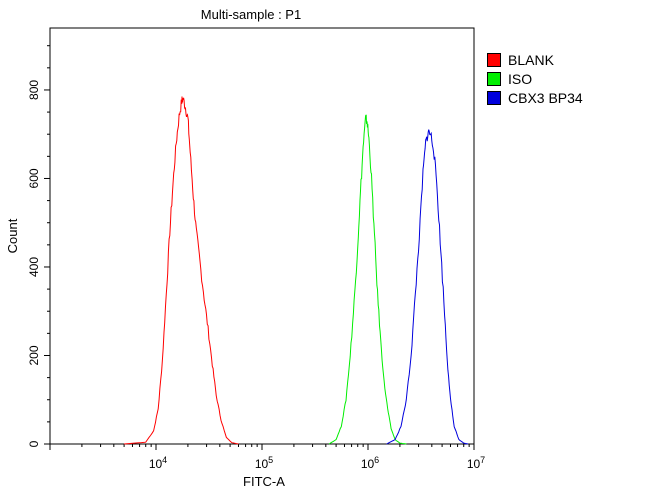  Describe the element at coordinates (531, 59) in the screenshot. I see `legend-label-blank: BLANK` at that location.